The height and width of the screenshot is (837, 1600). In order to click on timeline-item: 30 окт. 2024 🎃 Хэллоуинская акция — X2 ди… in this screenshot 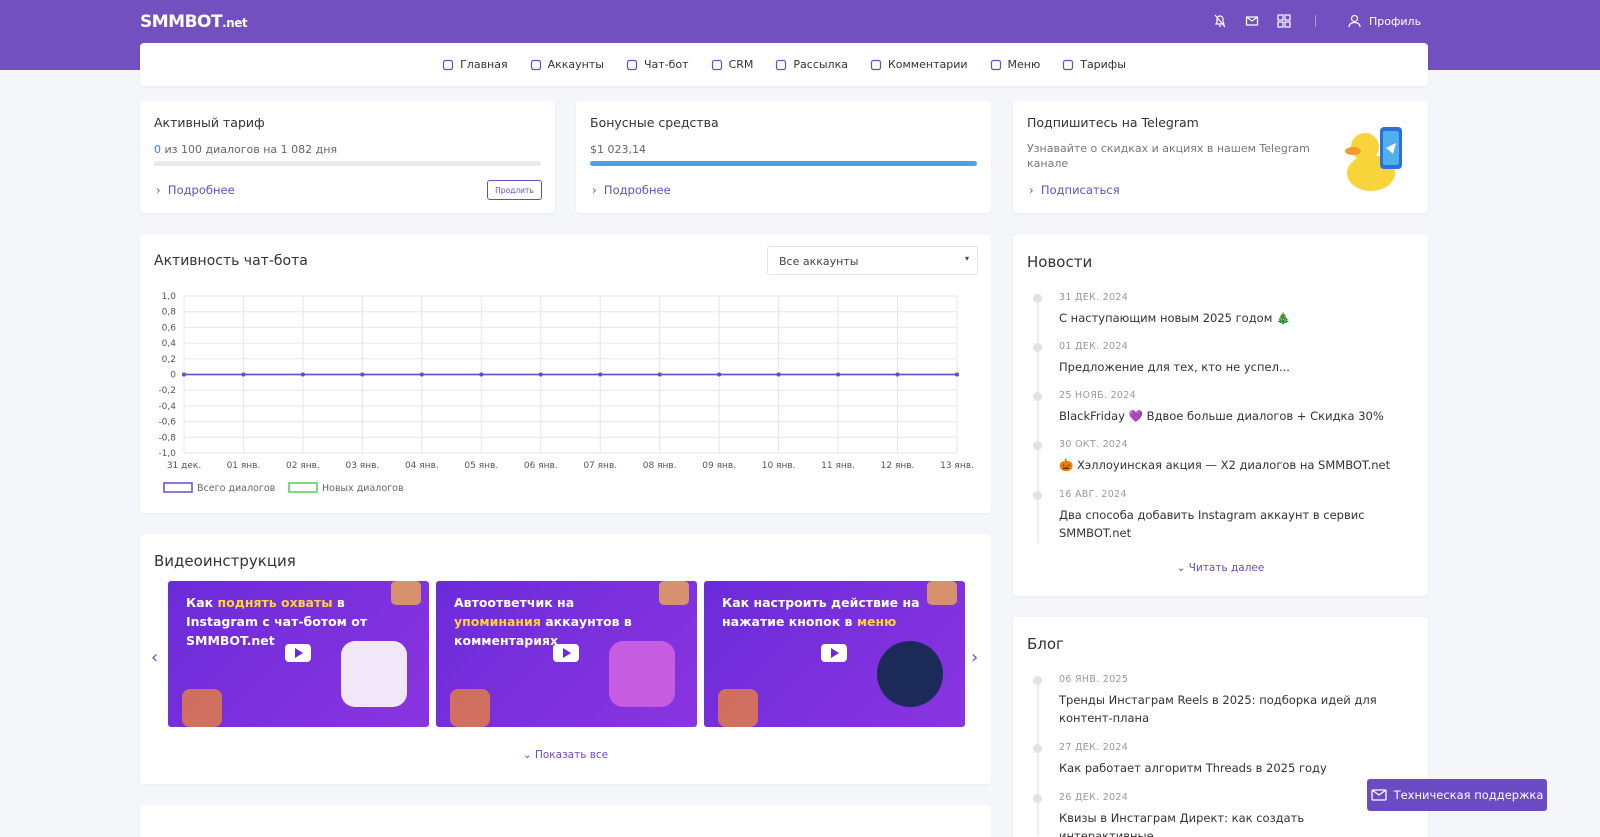, I will do `click(1228, 456)`.